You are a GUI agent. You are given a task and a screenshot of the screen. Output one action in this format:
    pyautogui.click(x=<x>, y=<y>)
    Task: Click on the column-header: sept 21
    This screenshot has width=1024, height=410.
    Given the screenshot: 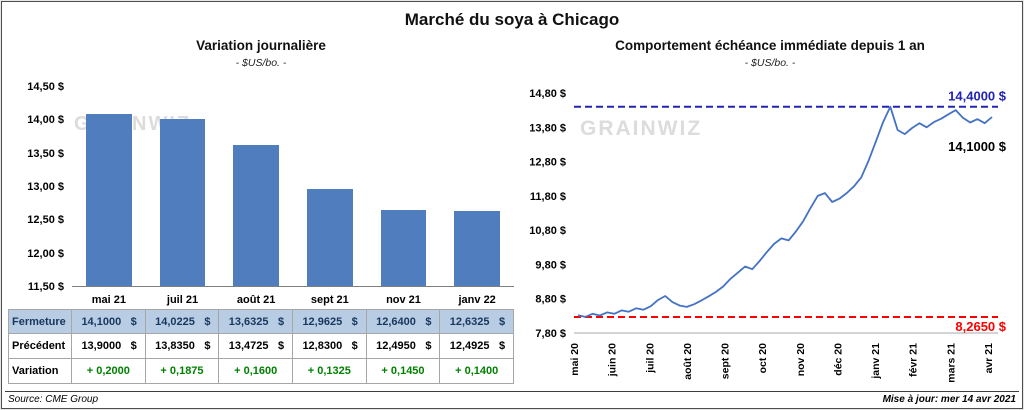 What is the action you would take?
    pyautogui.click(x=329, y=299)
    